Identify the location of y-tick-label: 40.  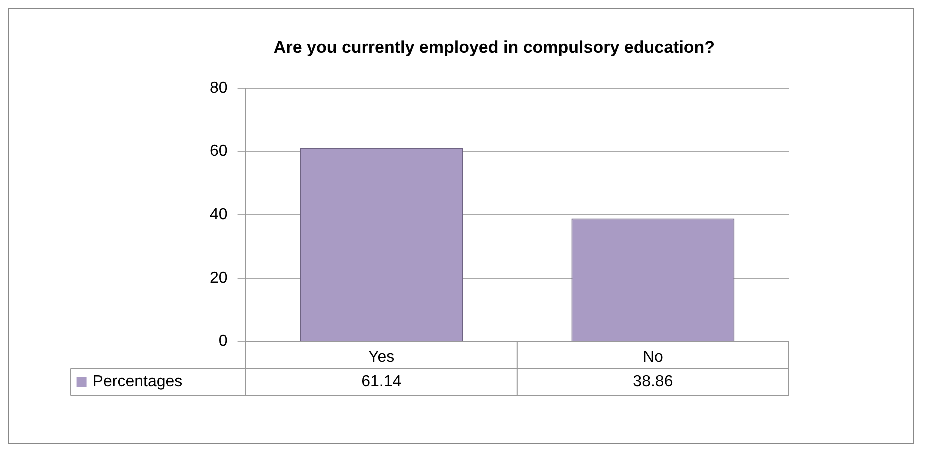
(219, 215).